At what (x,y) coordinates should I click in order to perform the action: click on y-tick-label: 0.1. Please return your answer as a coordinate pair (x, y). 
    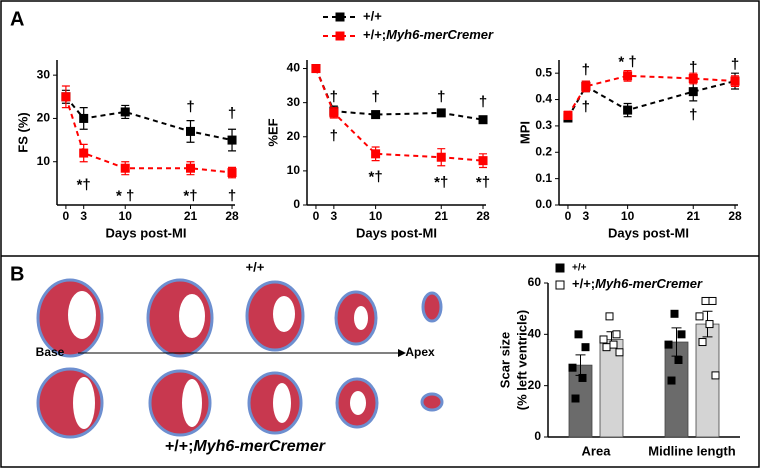
    Looking at the image, I should click on (543, 178).